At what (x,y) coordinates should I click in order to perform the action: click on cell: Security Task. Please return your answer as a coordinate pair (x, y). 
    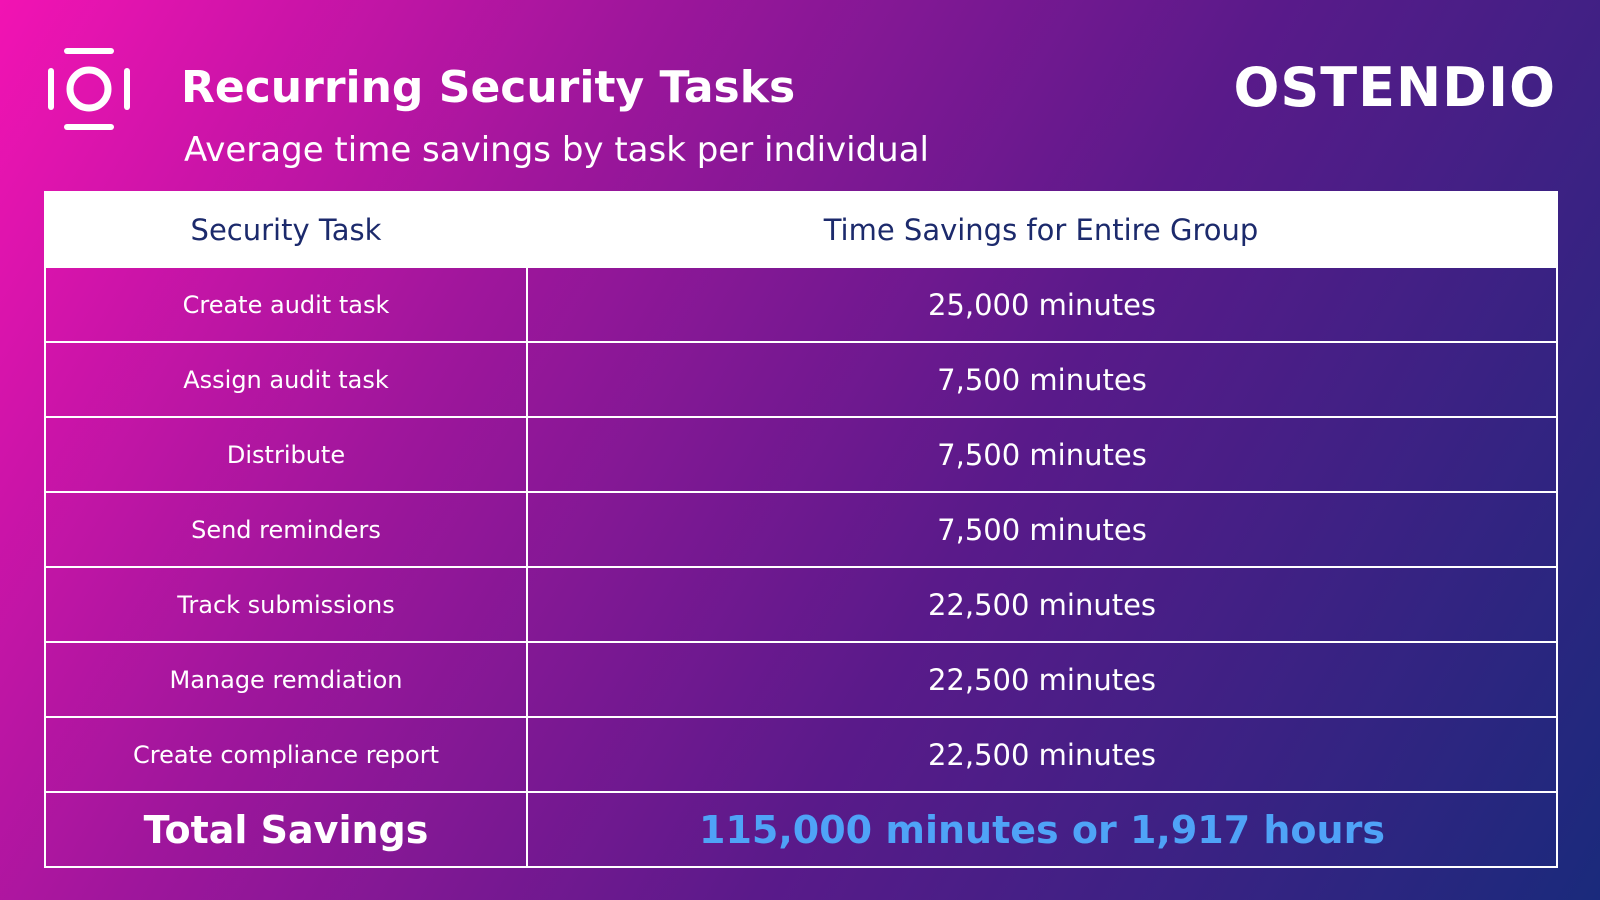
    Looking at the image, I should click on (286, 229).